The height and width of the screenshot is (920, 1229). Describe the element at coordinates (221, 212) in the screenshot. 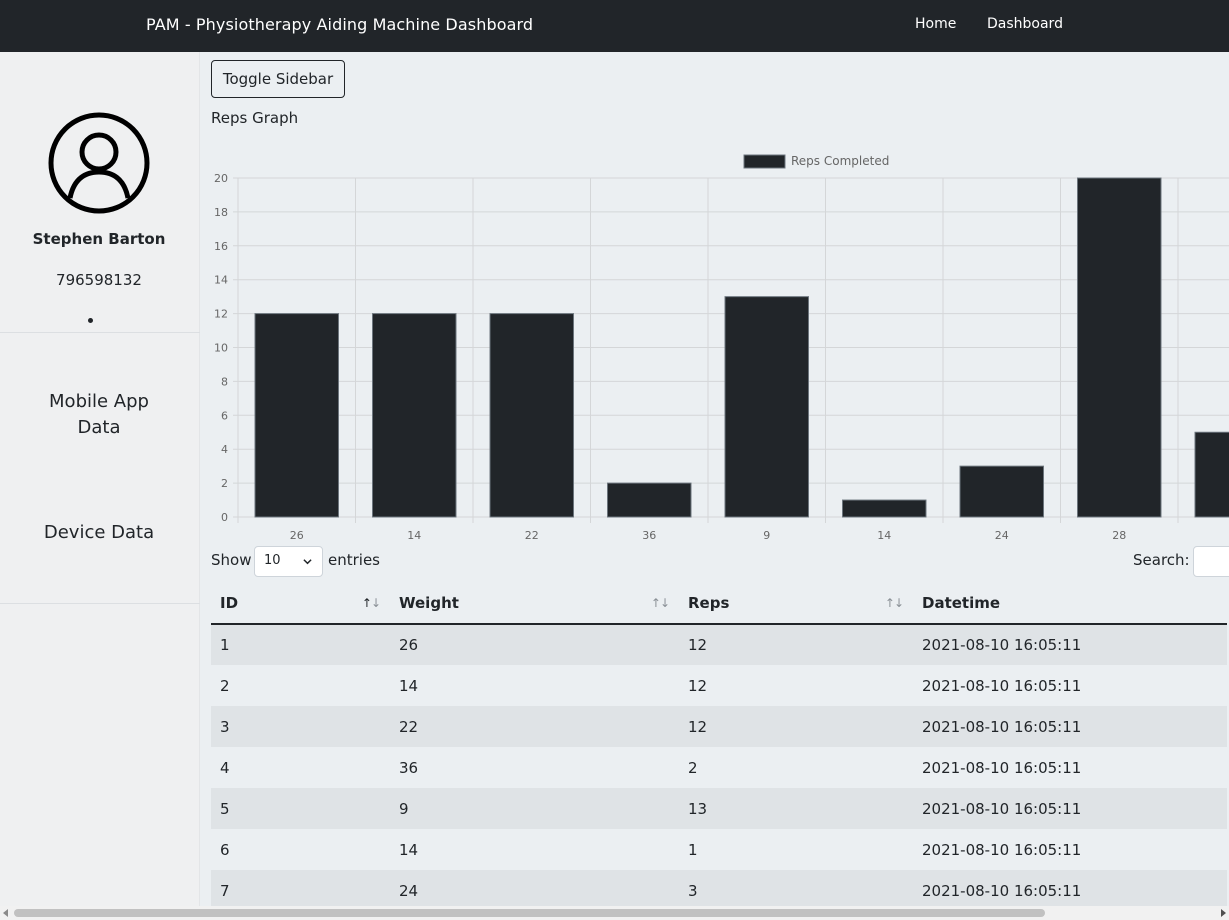

I see `y-tick-label: 18` at that location.